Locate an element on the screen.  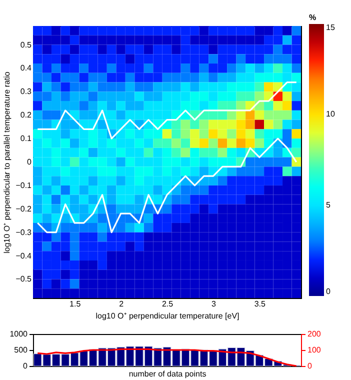
color-bar-title: % is located at coordinates (312, 17).